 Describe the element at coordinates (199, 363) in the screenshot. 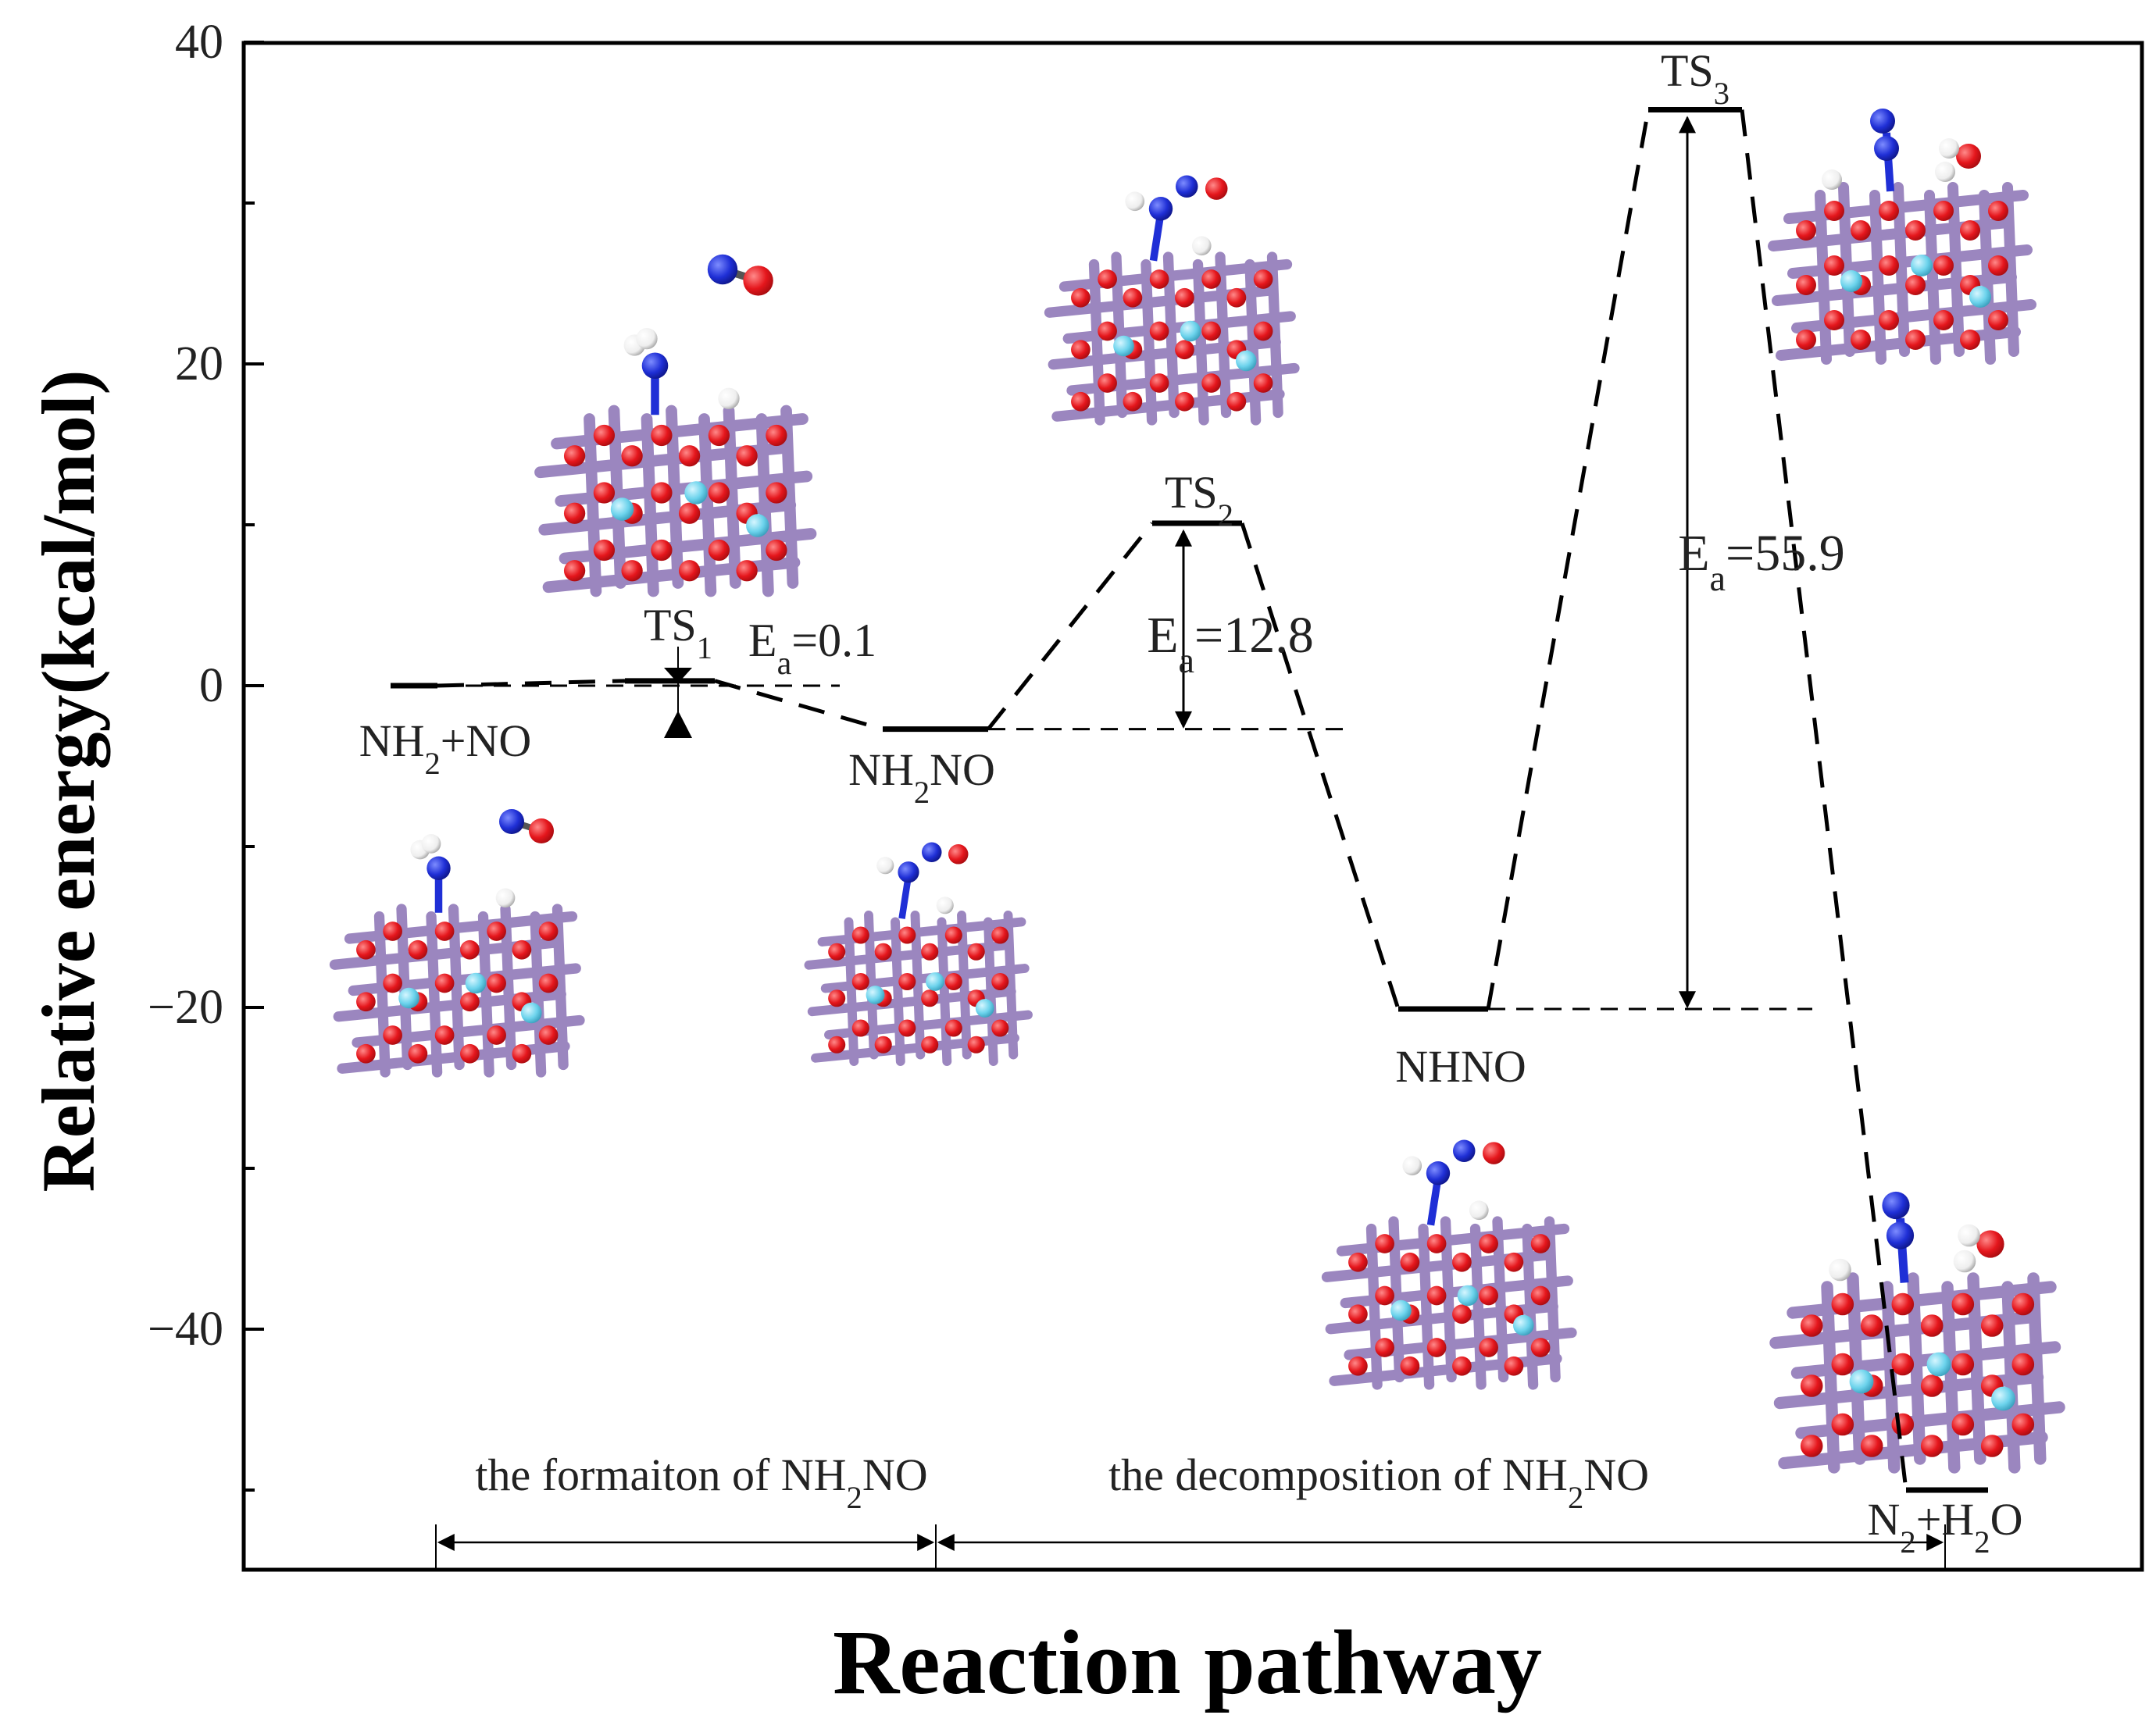

I see `y-tick-label: 20` at that location.